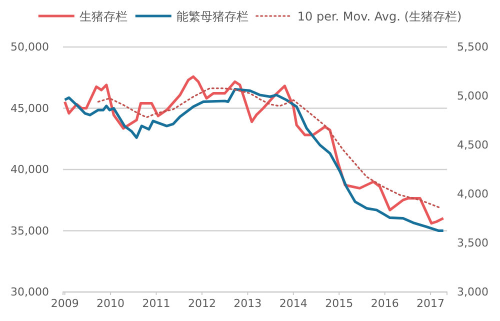  What do you see at coordinates (212, 17) in the screenshot?
I see `legend-label: 能繁母猪存栏` at bounding box center [212, 17].